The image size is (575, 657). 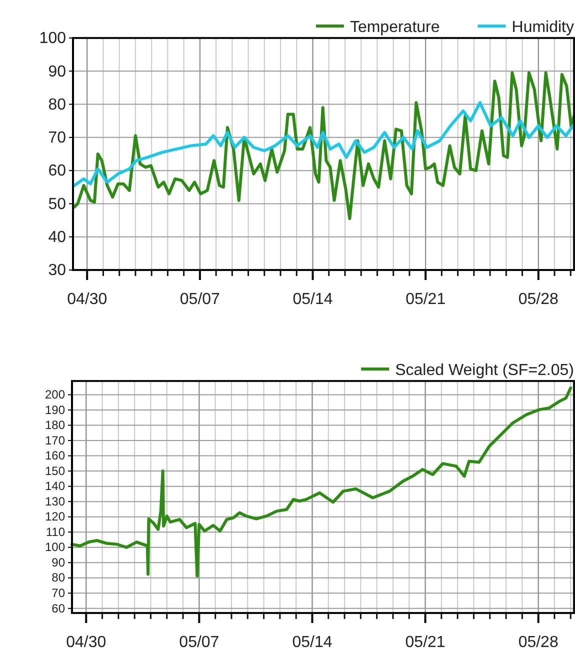 I want to click on y-tick-label: 40, so click(x=57, y=237).